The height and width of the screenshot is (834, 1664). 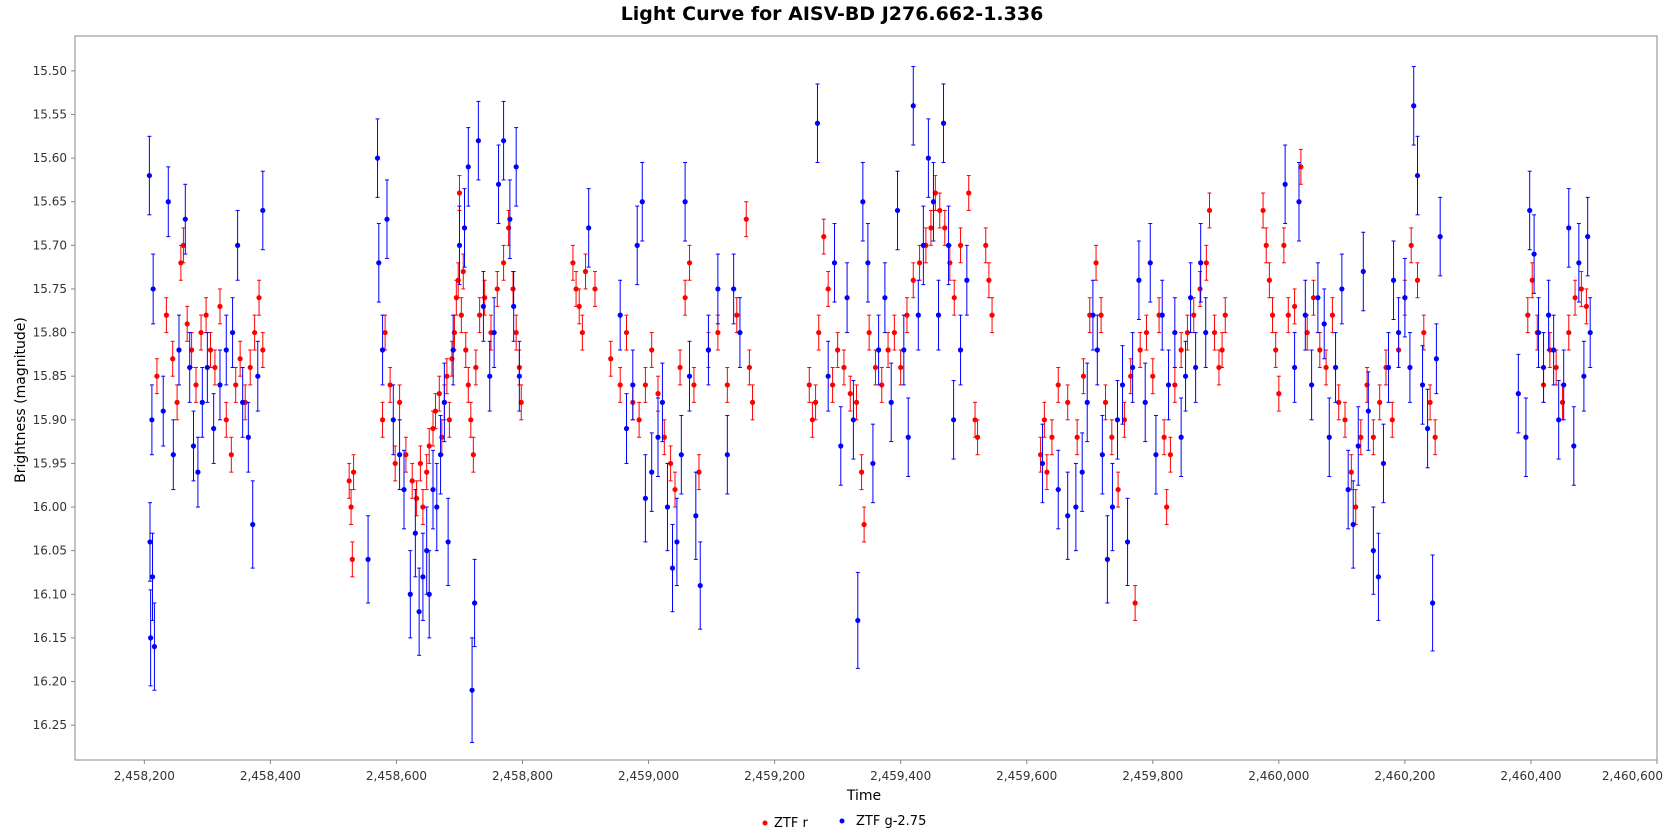 I want to click on y-tick-label: 16.00, so click(x=50, y=507).